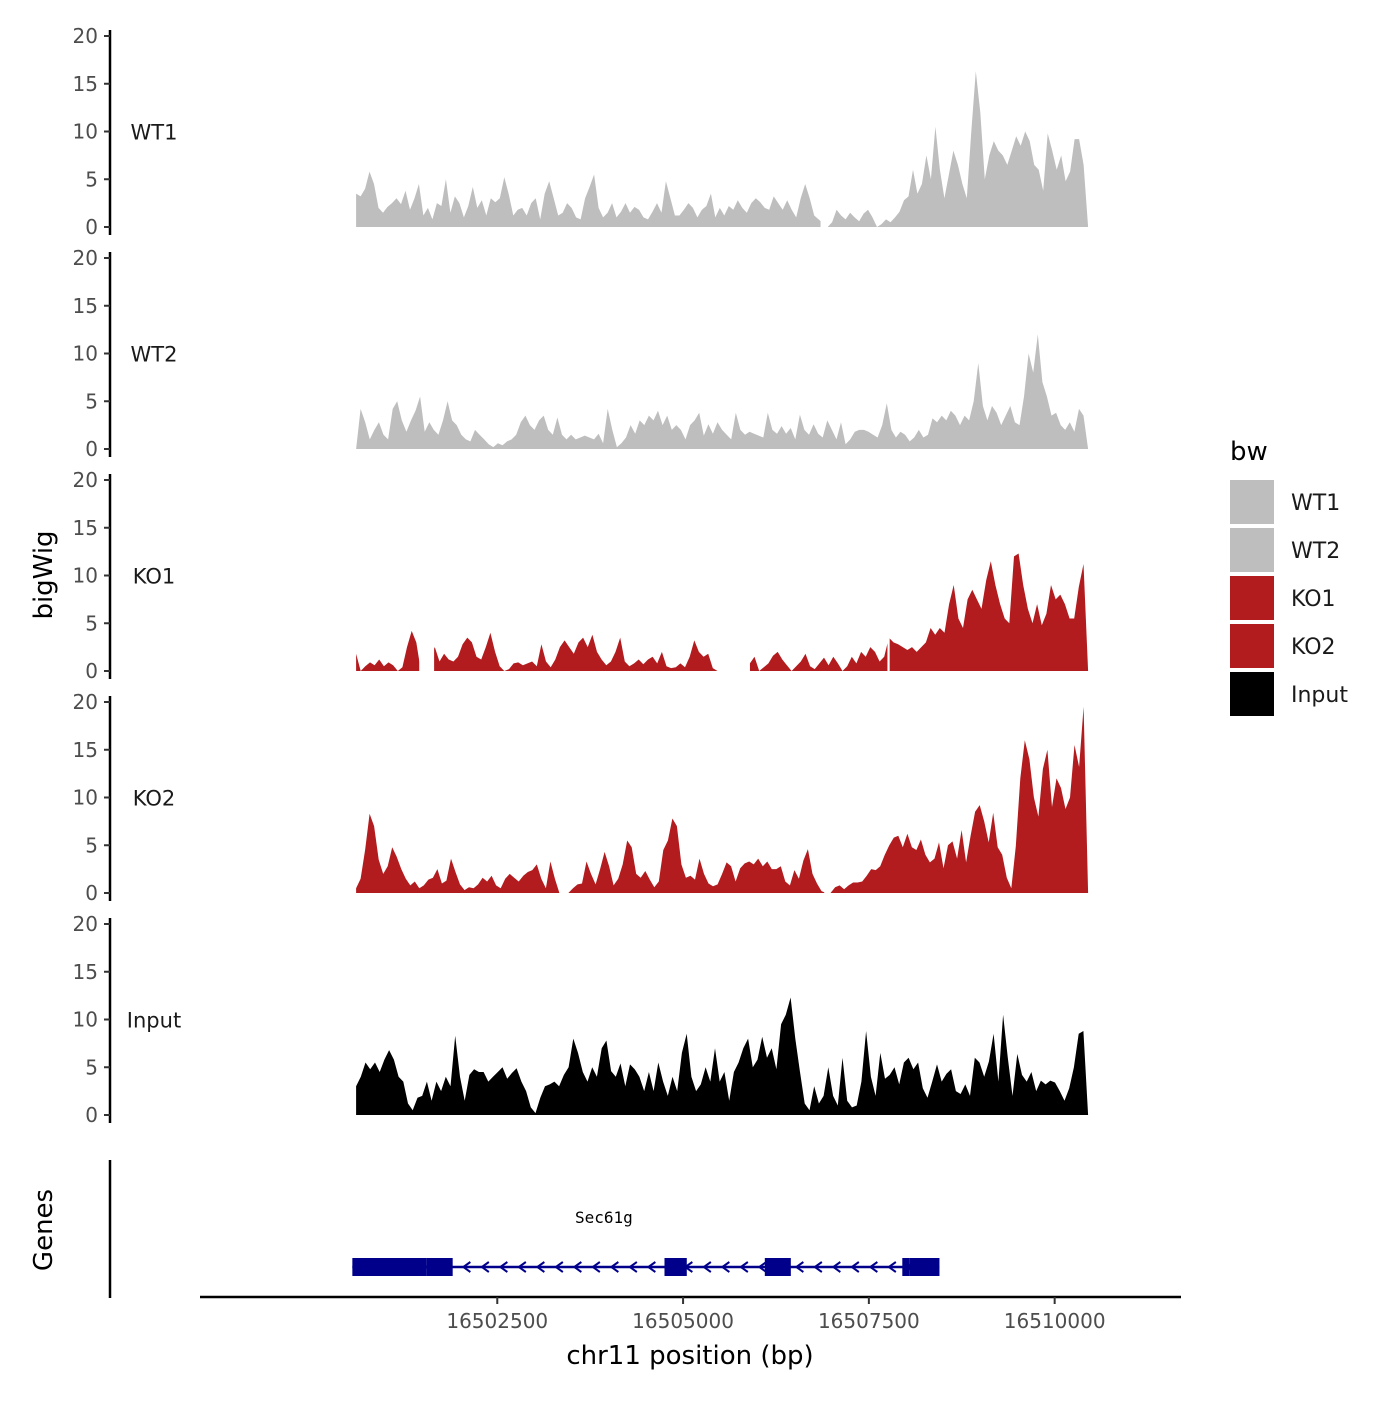  I want to click on track-label: KO1, so click(154, 577).